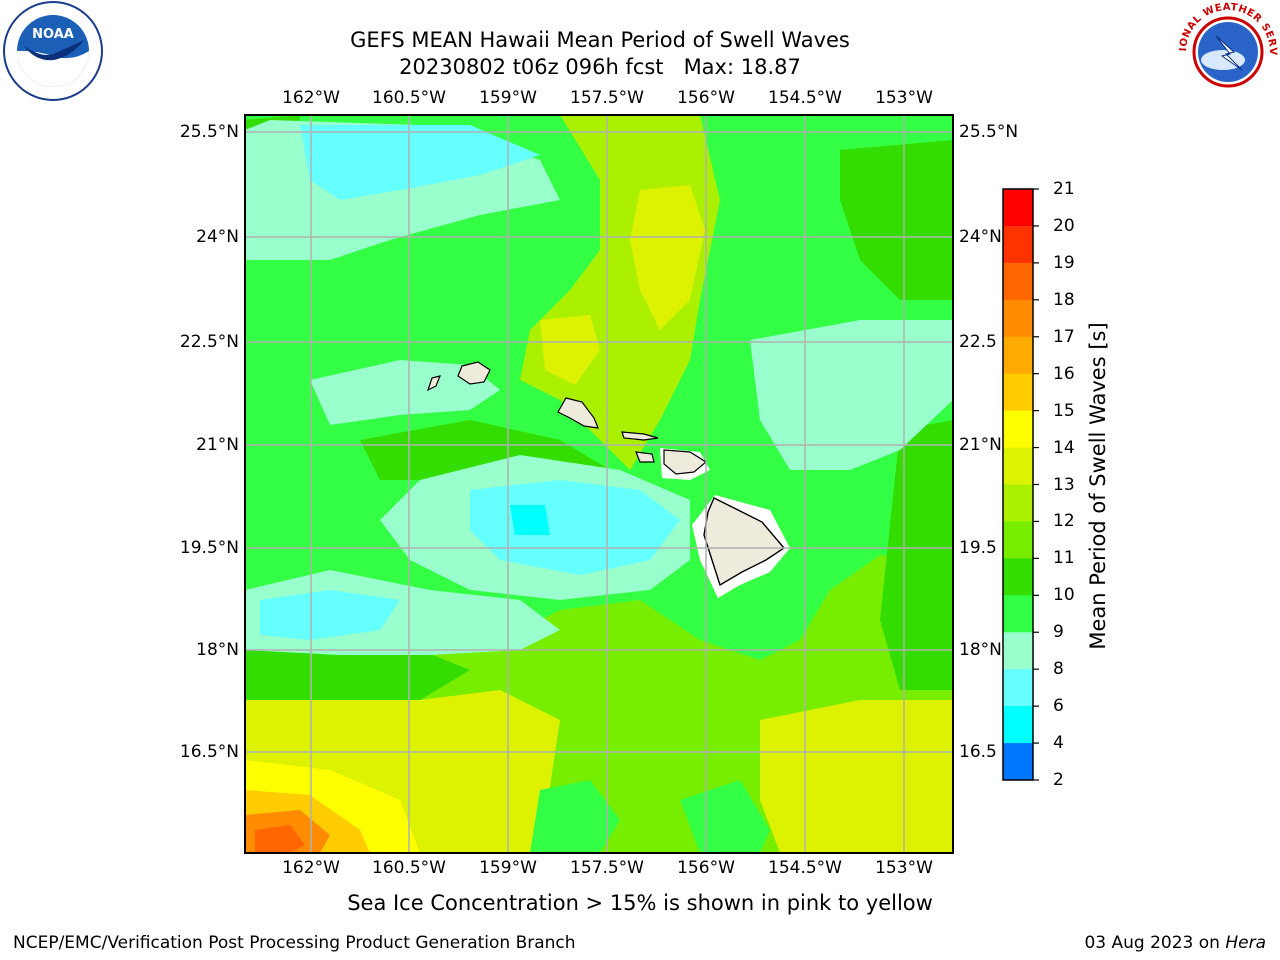 The width and height of the screenshot is (1280, 960). I want to click on lat-label-right-4: 19.5, so click(978, 548).